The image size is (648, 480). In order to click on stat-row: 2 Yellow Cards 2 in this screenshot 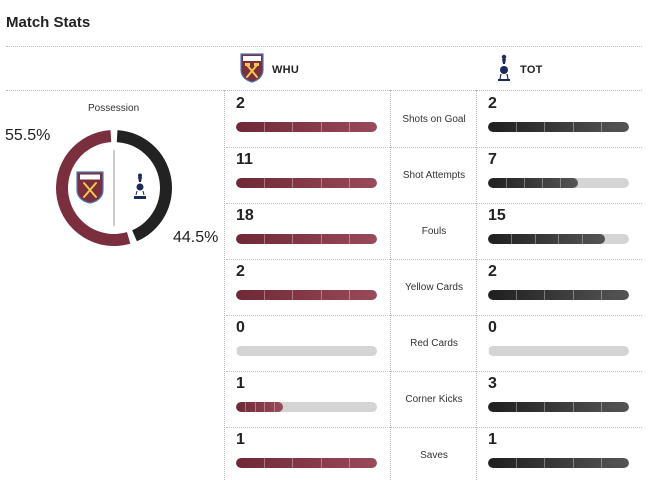, I will do `click(434, 287)`.